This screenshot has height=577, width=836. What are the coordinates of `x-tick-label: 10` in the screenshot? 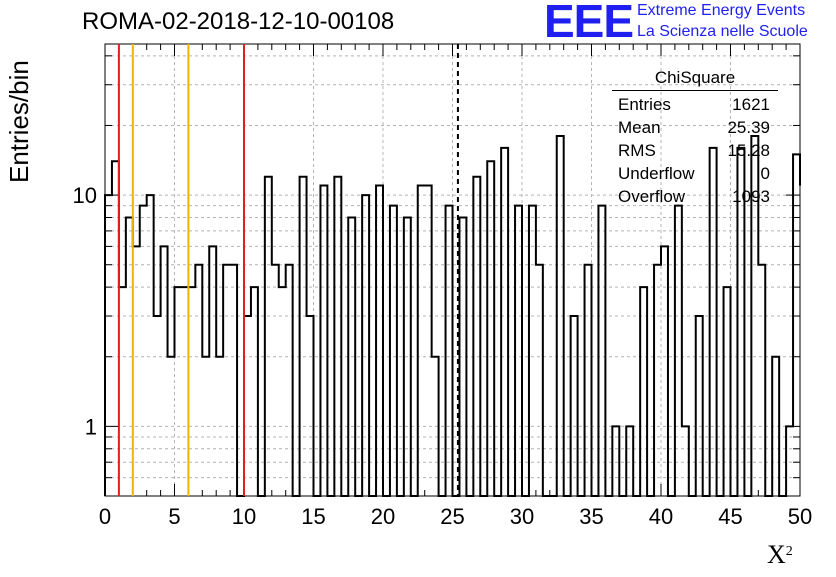 It's located at (244, 516).